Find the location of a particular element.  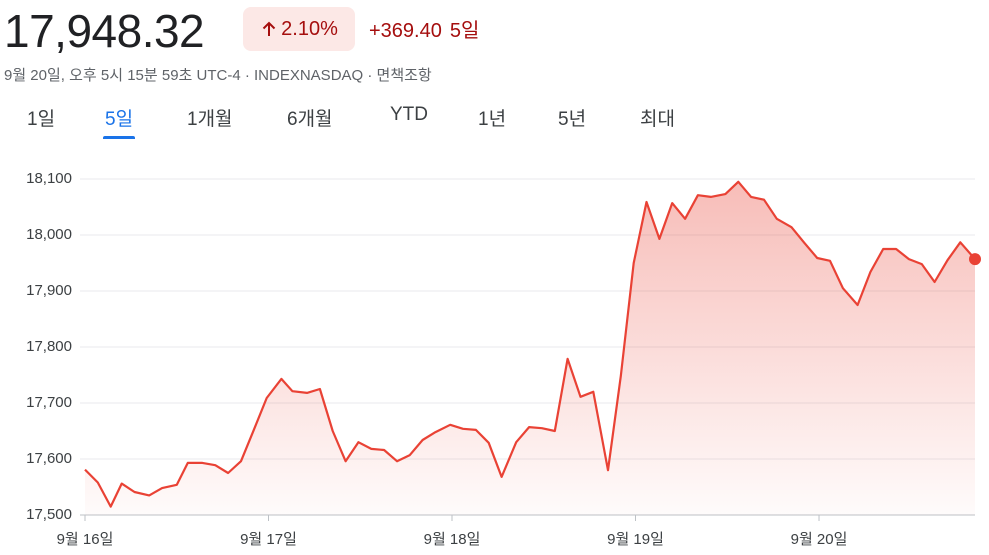

change: +369.40 5일 is located at coordinates (428, 28).